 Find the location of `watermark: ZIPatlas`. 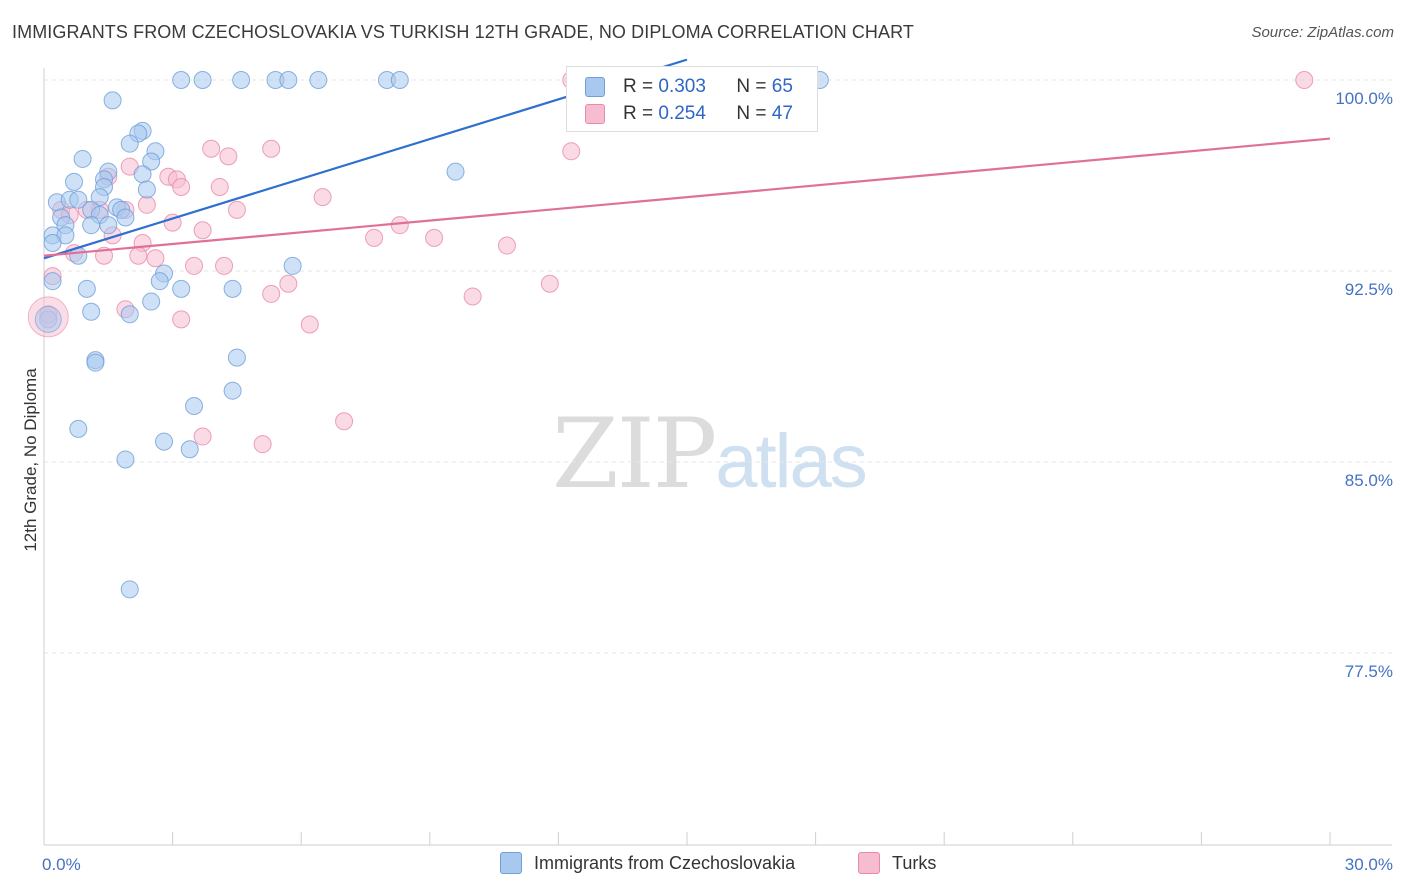

watermark: ZIPatlas is located at coordinates (710, 454).